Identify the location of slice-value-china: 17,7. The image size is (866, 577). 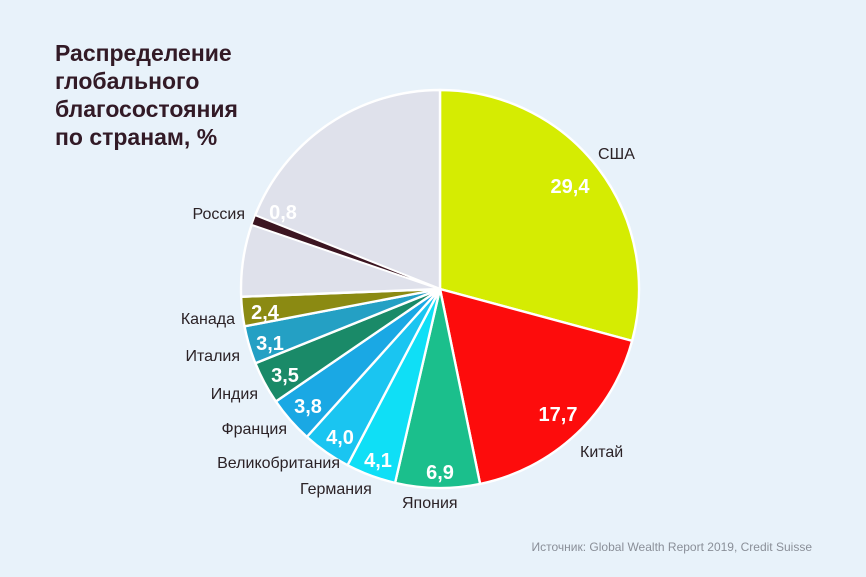
(558, 415).